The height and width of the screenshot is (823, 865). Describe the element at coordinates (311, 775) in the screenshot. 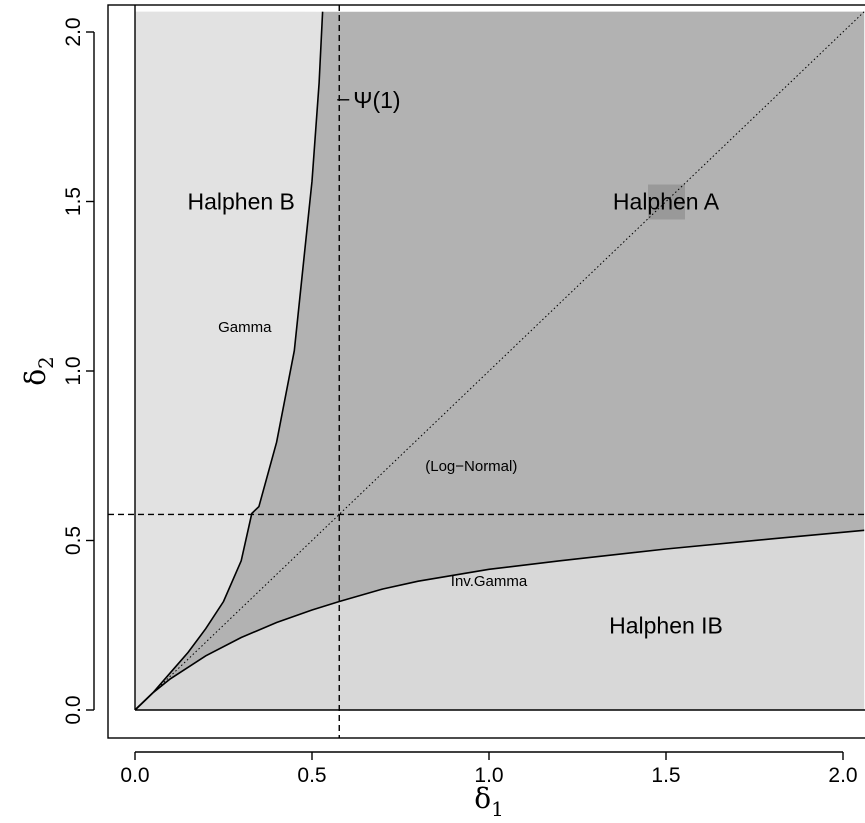

I see `x-tick-label: 0.5` at that location.